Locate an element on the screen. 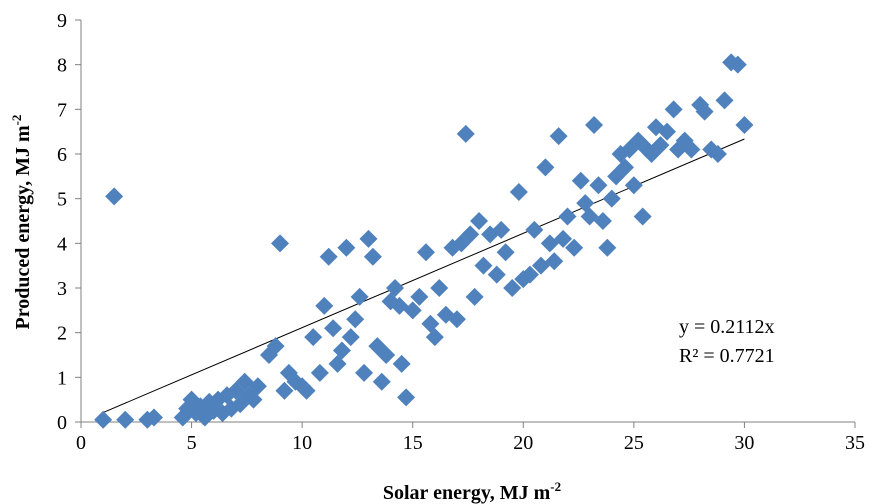  y-tick-label: 7 is located at coordinates (62, 110).